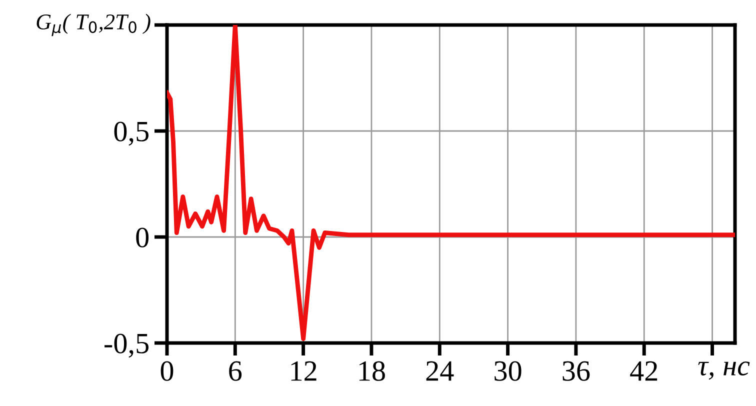 The height and width of the screenshot is (406, 756). What do you see at coordinates (235, 371) in the screenshot?
I see `x-tick-label: 6` at bounding box center [235, 371].